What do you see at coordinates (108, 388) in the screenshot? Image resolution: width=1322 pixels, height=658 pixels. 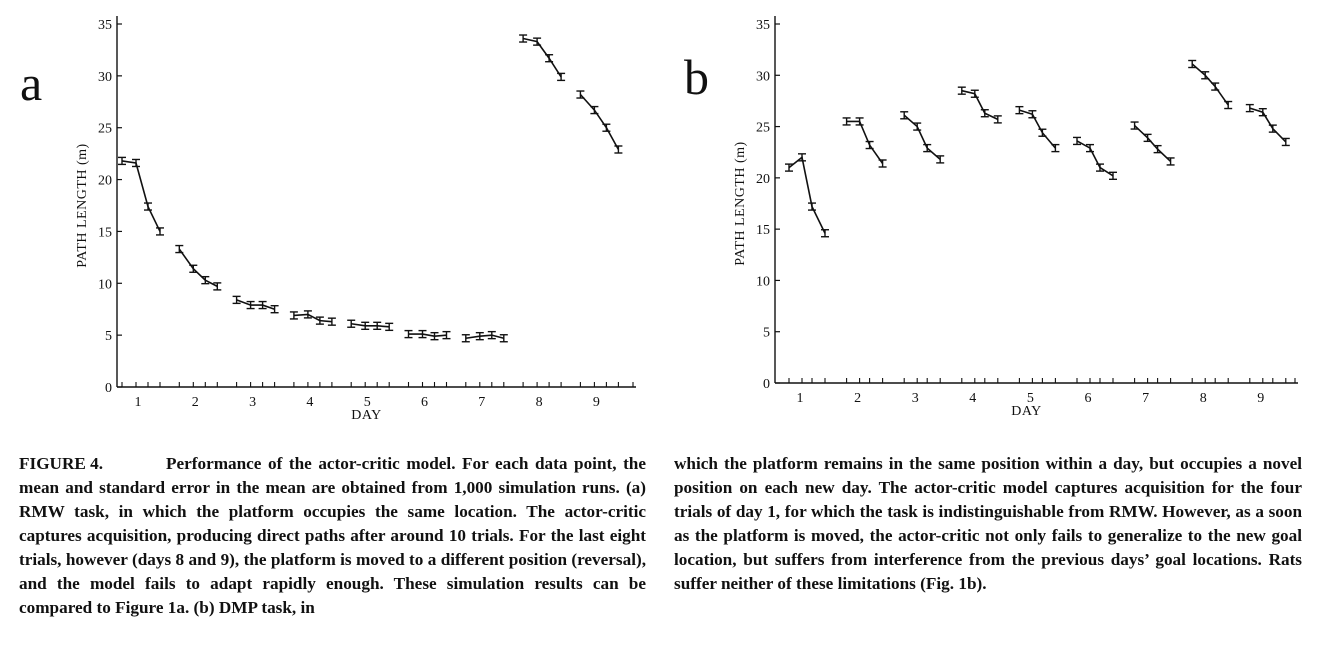 I see `y-tick-label: 0` at bounding box center [108, 388].